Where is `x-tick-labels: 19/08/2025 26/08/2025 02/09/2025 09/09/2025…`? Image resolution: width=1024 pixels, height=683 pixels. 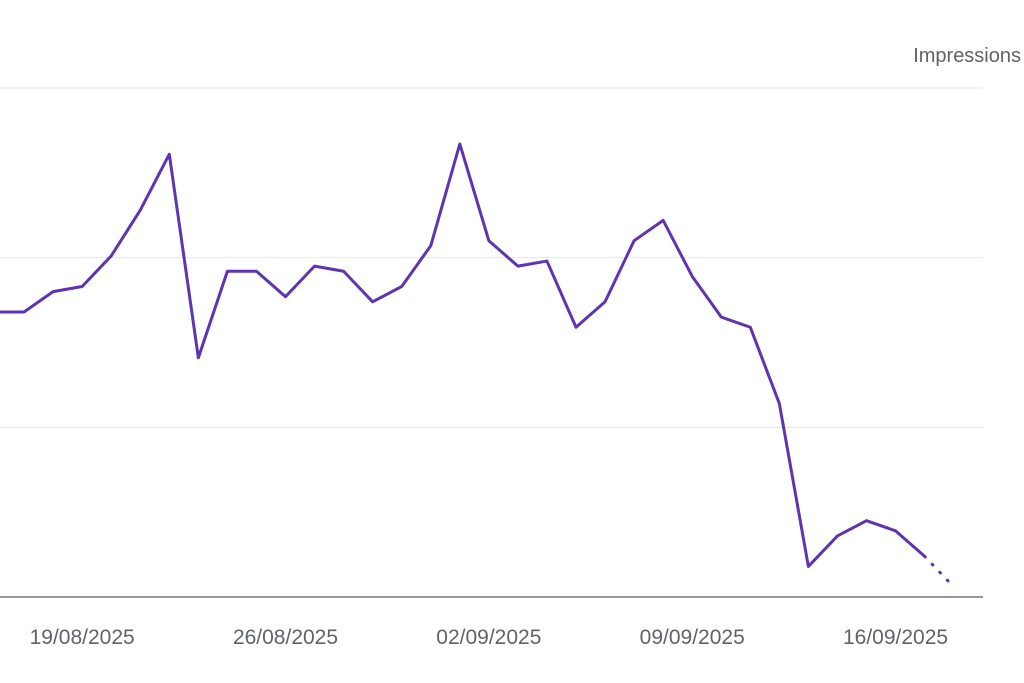 x-tick-labels: 19/08/2025 26/08/2025 02/09/2025 09/09/2025… is located at coordinates (489, 637).